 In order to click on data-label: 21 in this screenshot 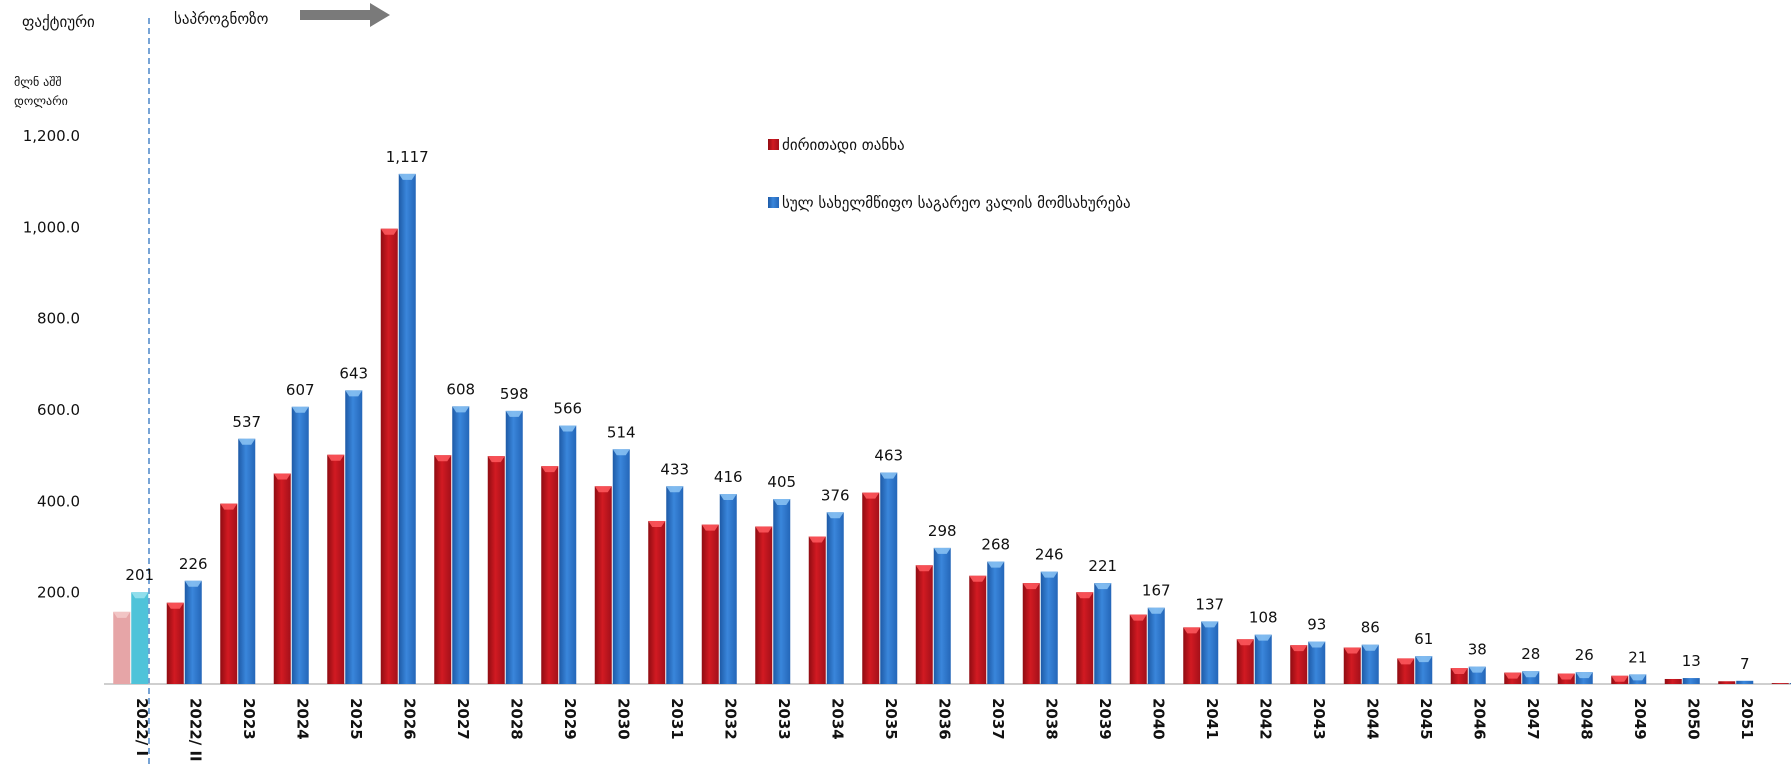, I will do `click(1637, 657)`.